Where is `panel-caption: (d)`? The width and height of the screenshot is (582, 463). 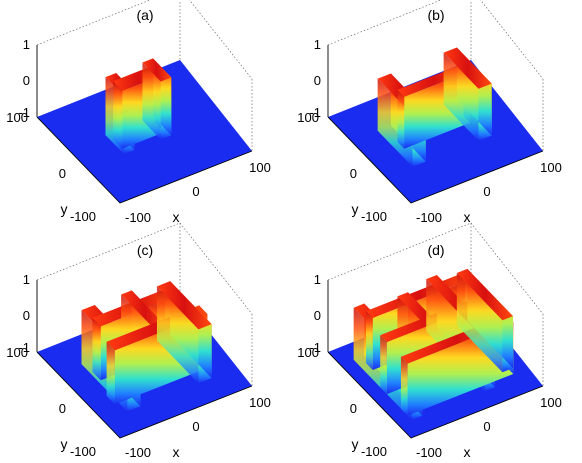
panel-caption: (d) is located at coordinates (435, 250).